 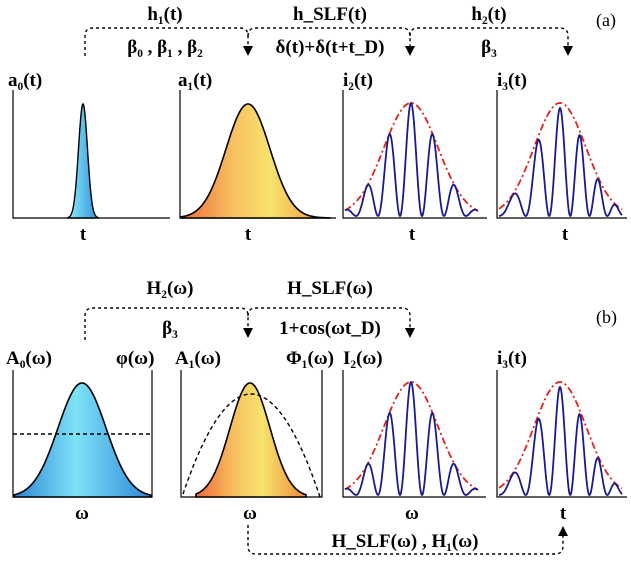 What do you see at coordinates (363, 358) in the screenshot?
I see `plot-I2-ylabel: I₂(ω)` at bounding box center [363, 358].